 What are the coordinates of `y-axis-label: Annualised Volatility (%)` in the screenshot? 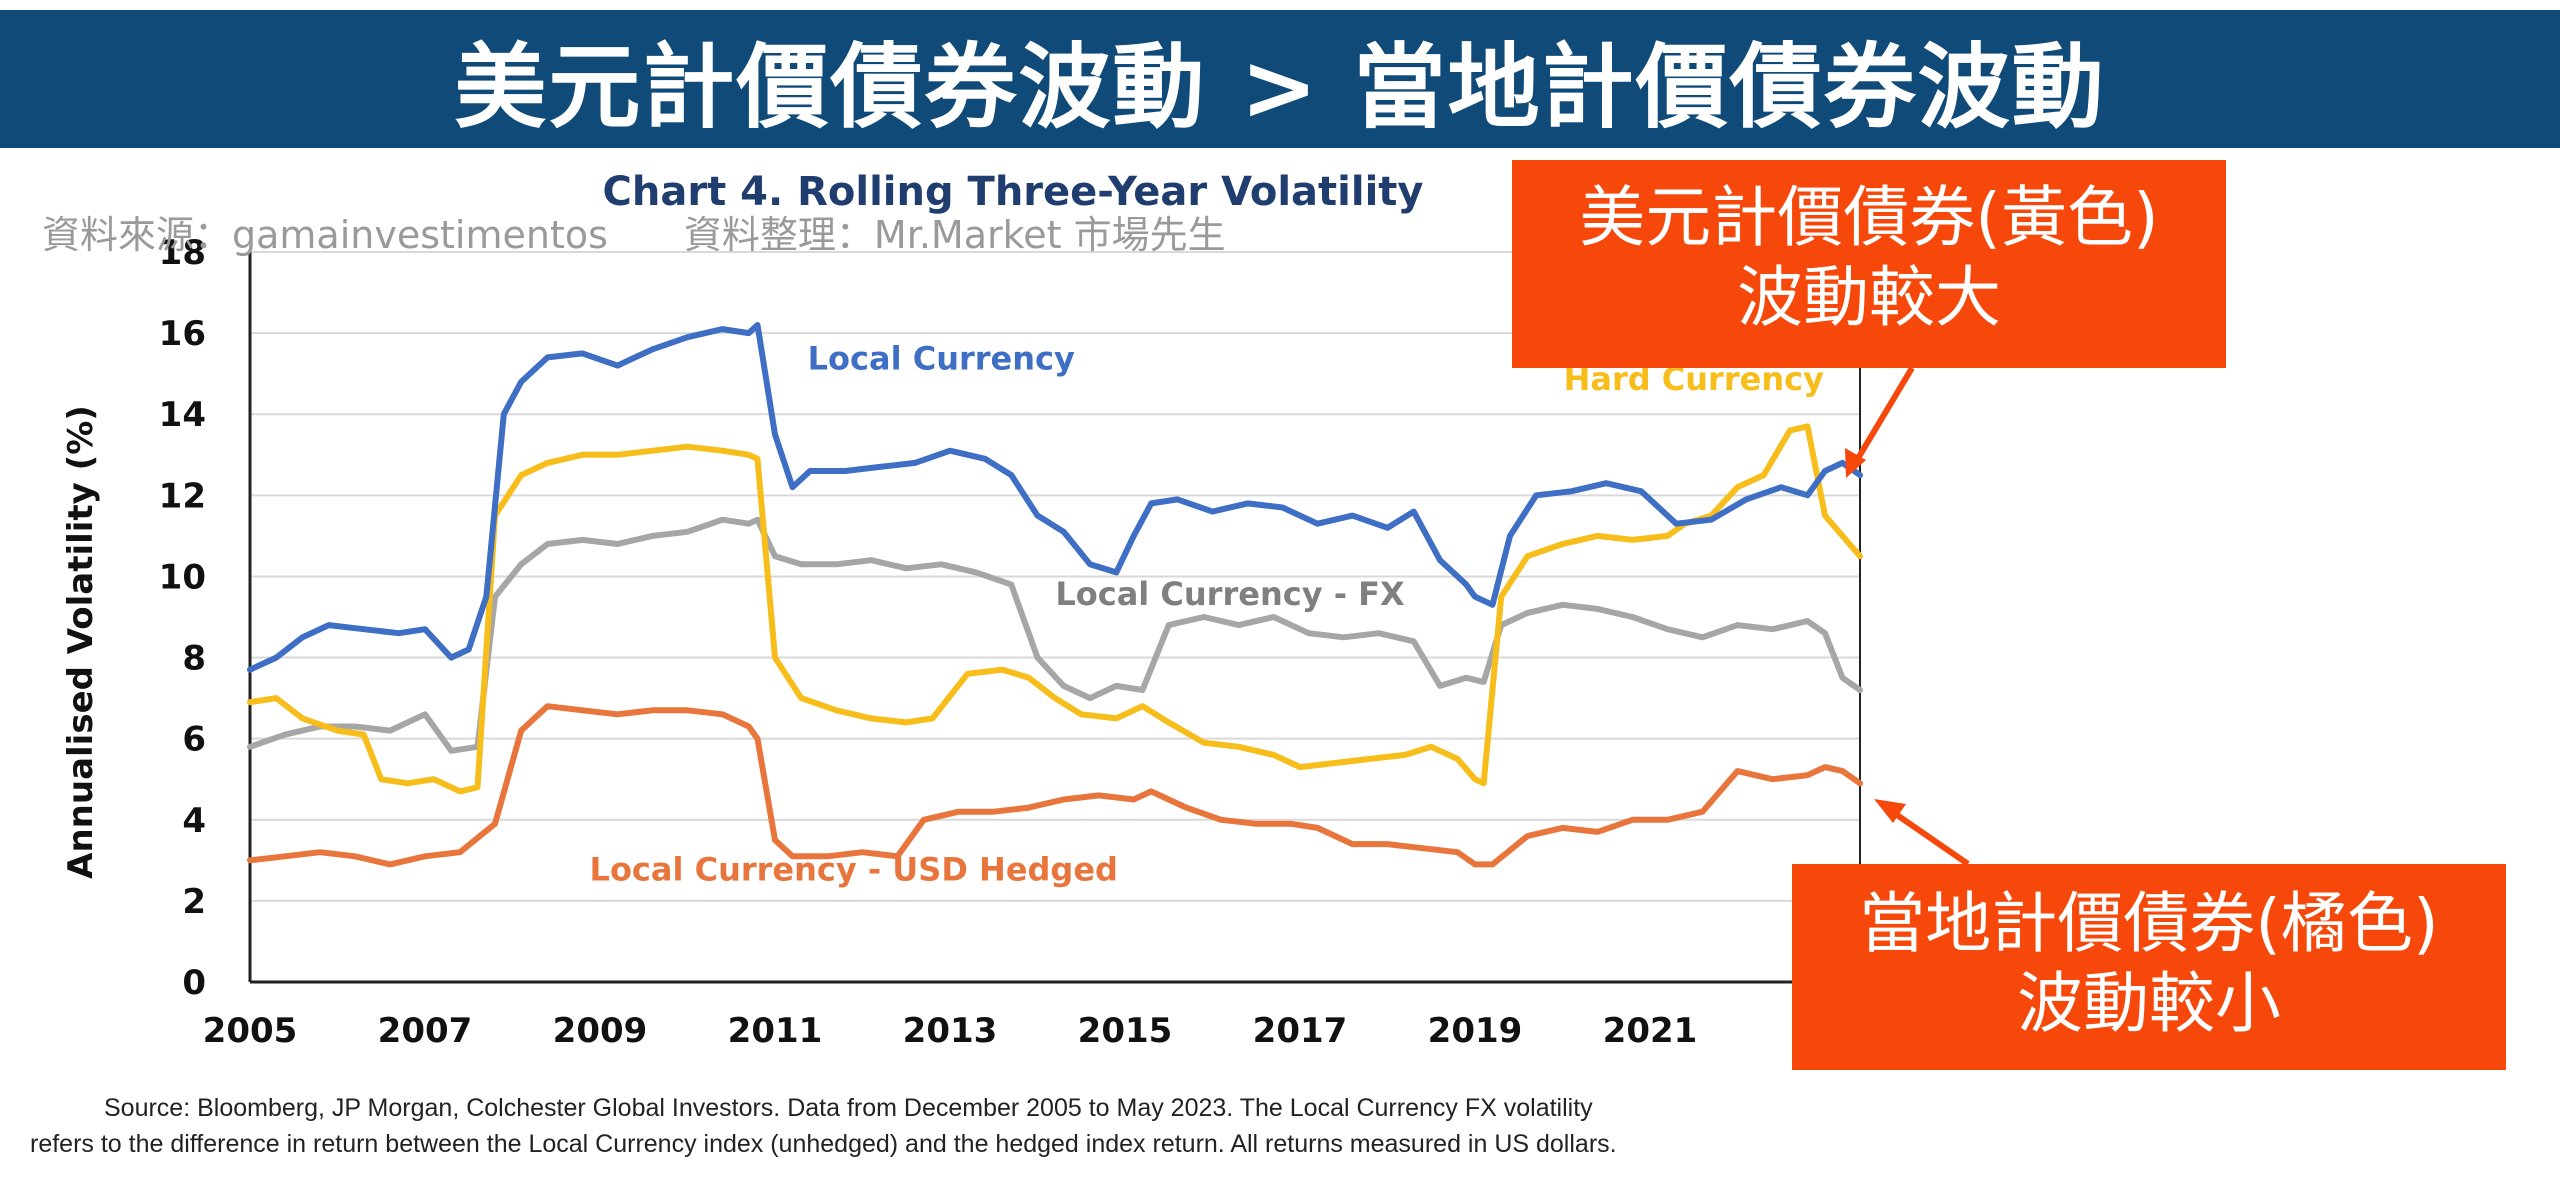 It's located at (81, 642).